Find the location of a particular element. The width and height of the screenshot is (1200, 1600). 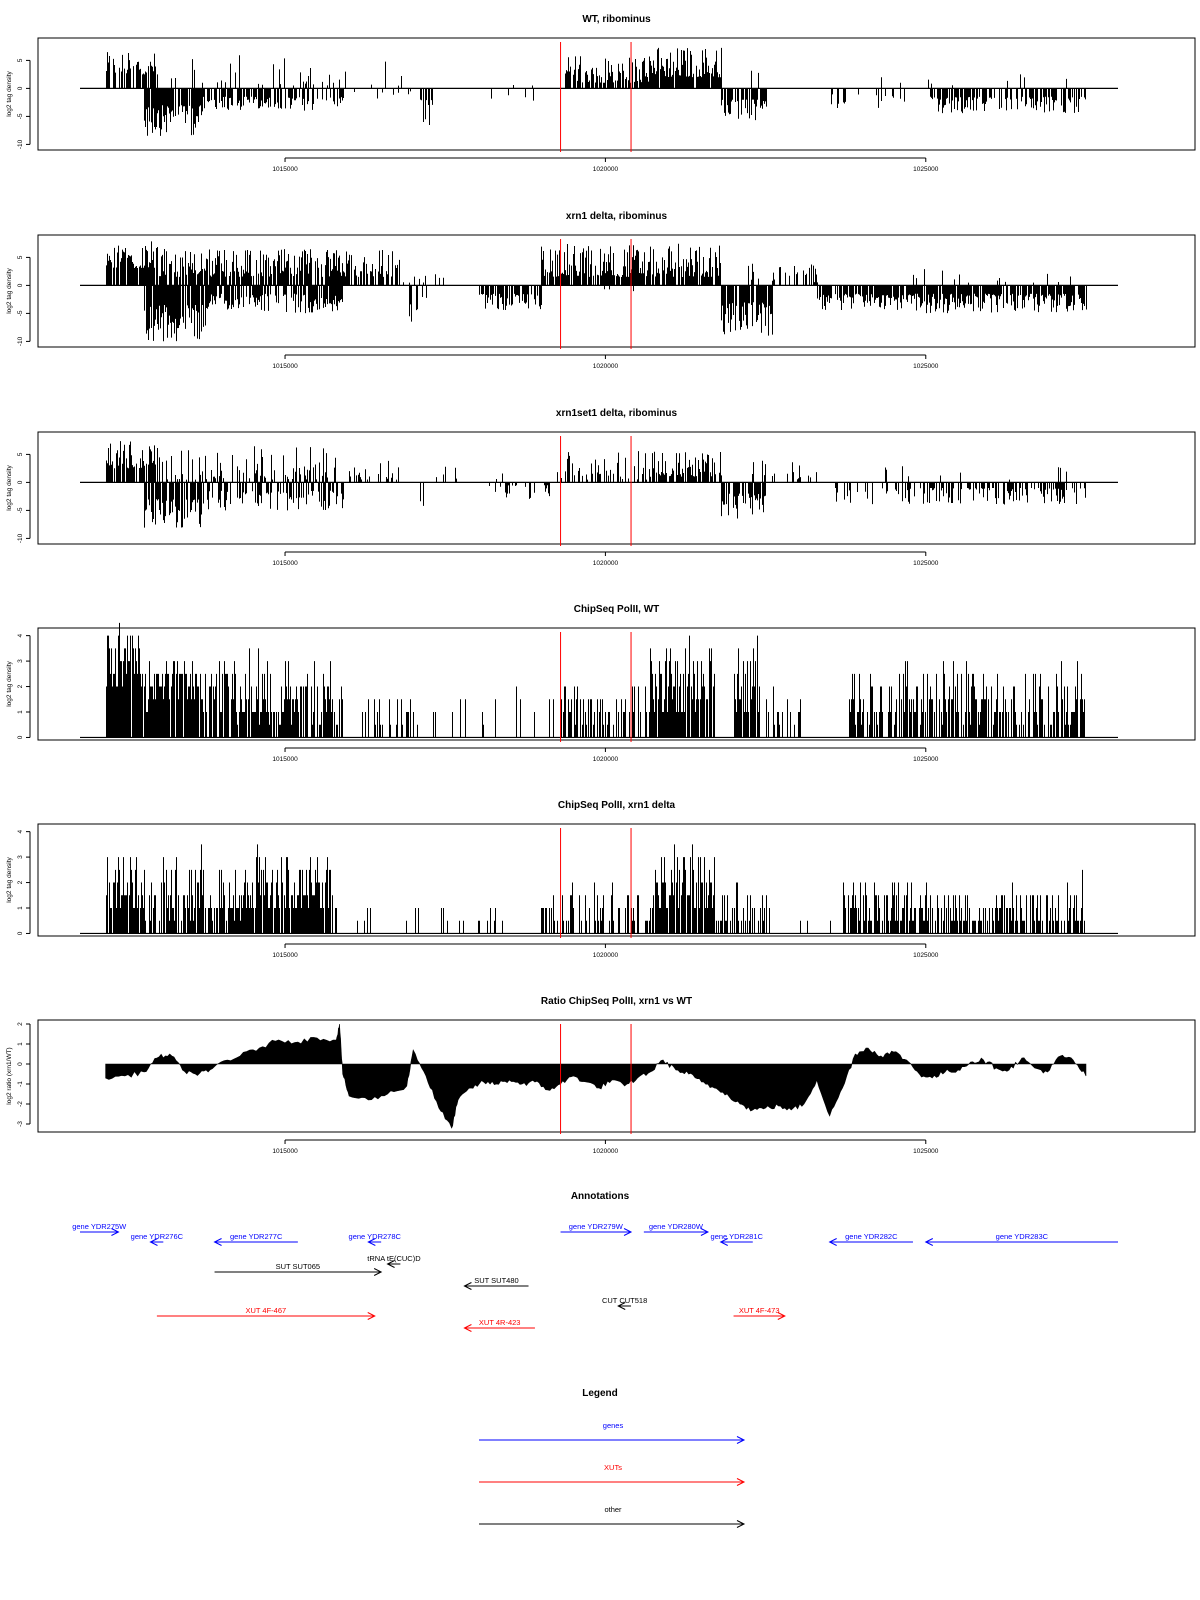

y-tick-label: -5 is located at coordinates (20, 510).